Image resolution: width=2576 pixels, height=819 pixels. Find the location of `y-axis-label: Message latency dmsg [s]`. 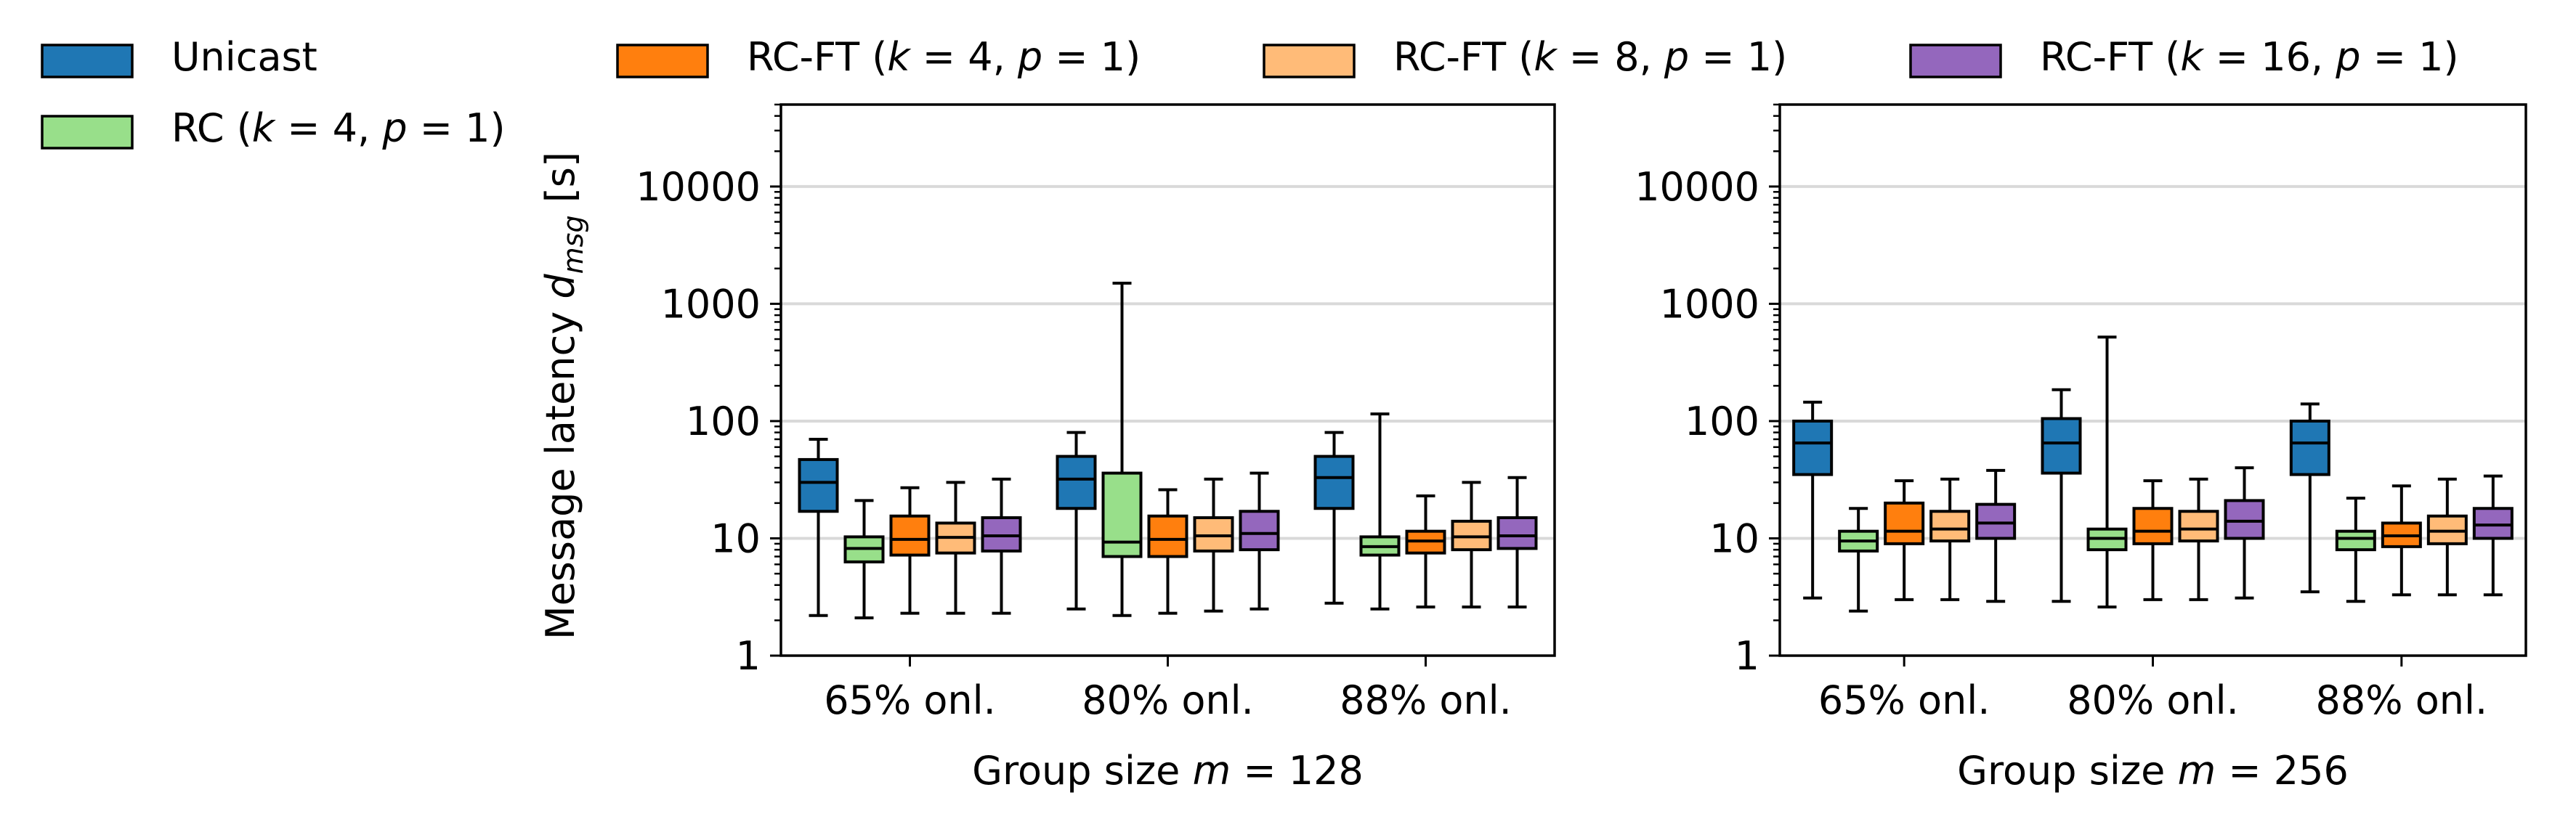

y-axis-label: Message latency dmsg [s] is located at coordinates (563, 396).